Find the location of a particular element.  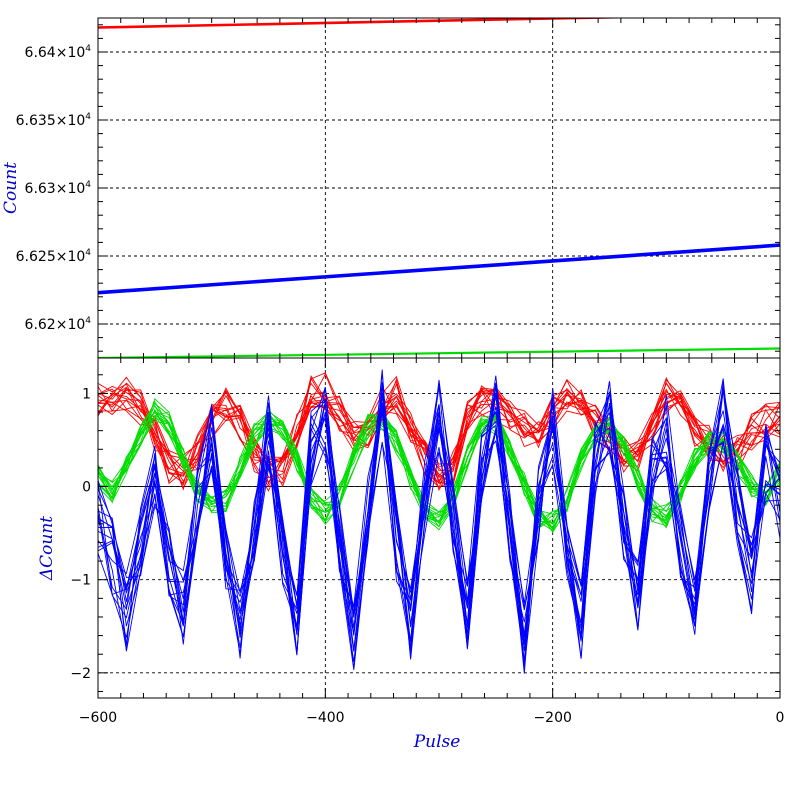

y-tick-label: 6.62×104 is located at coordinates (58, 324).